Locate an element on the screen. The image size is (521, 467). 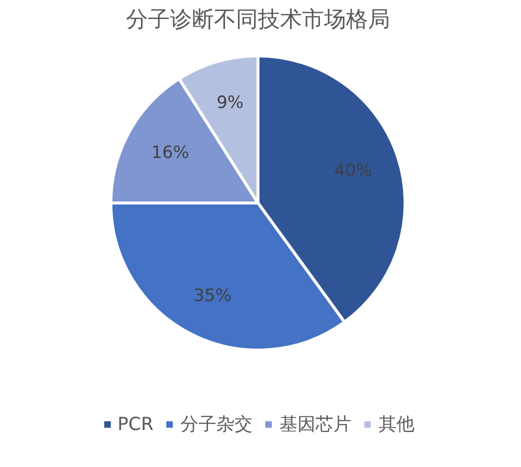
legend-label: 分子杂交 is located at coordinates (216, 424).